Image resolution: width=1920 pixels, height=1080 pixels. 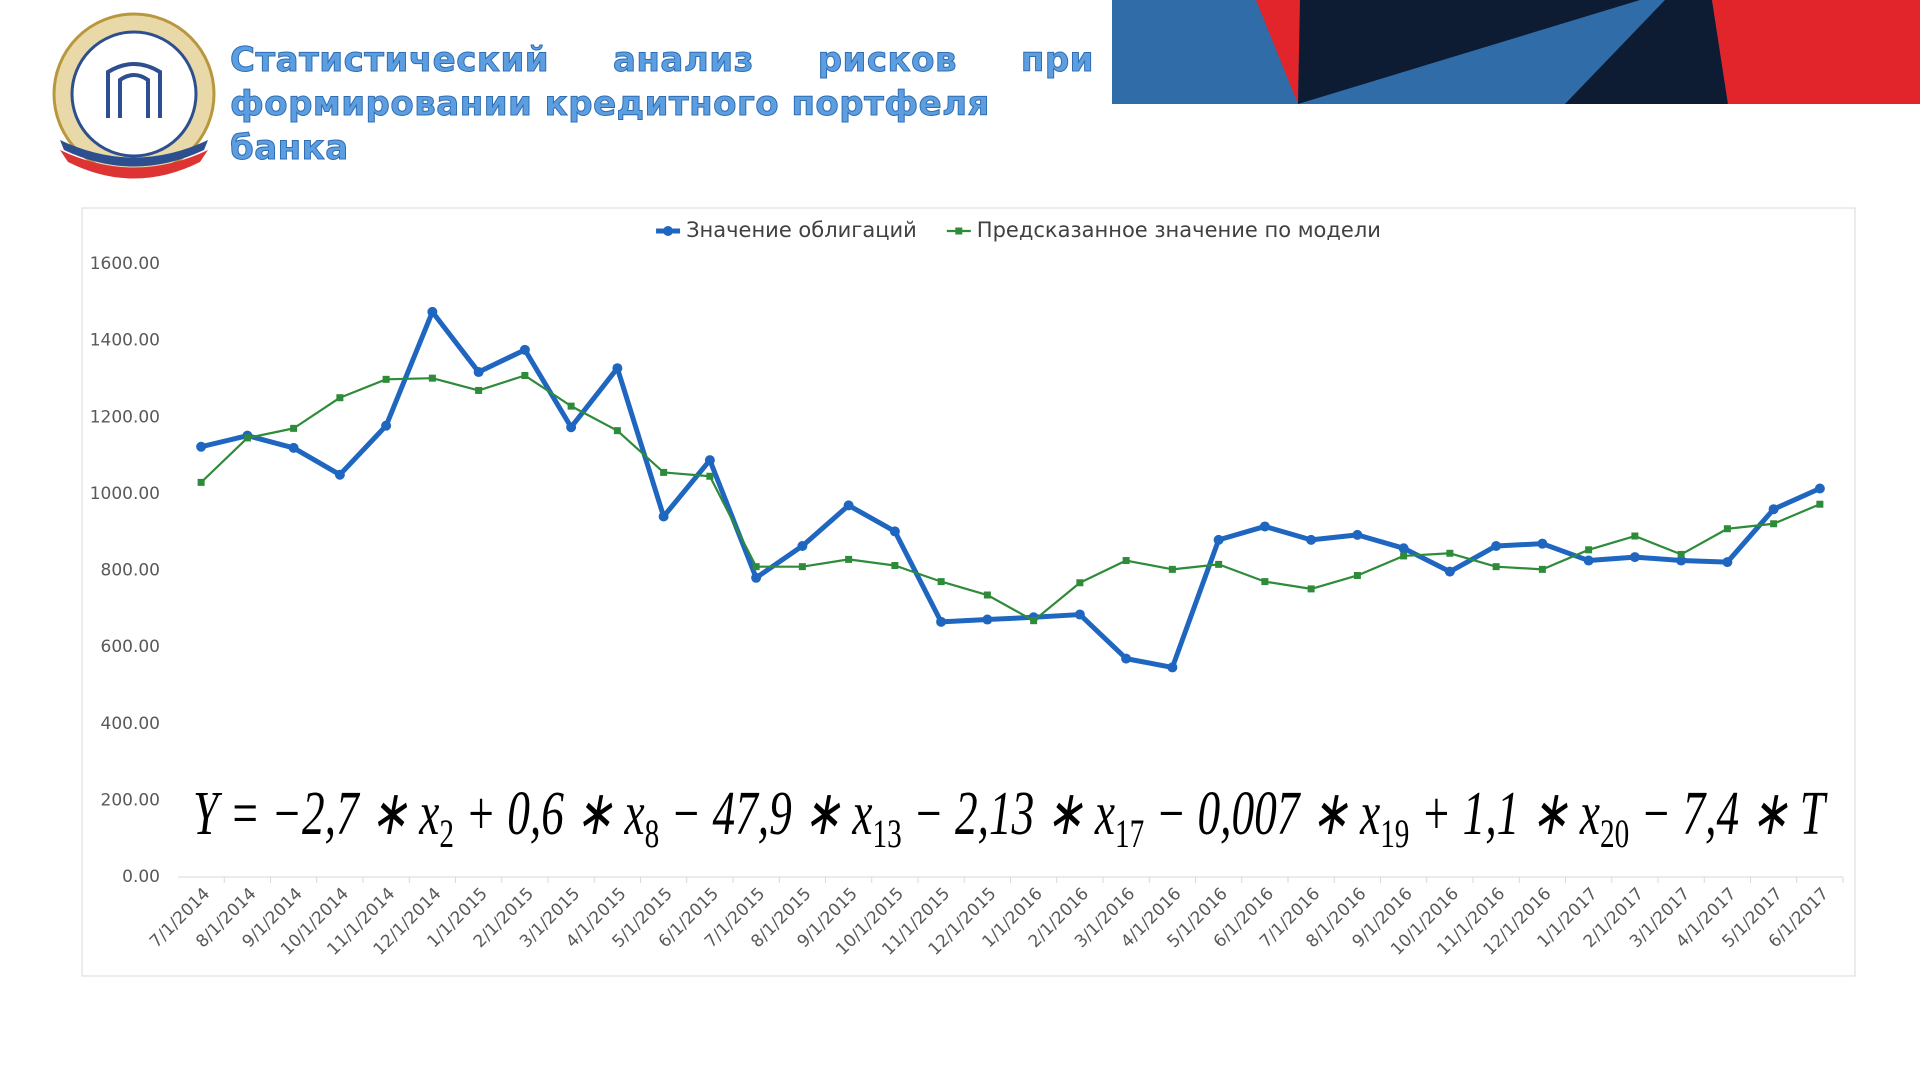 I want to click on y-tick-label: 200.00, so click(x=130, y=800).